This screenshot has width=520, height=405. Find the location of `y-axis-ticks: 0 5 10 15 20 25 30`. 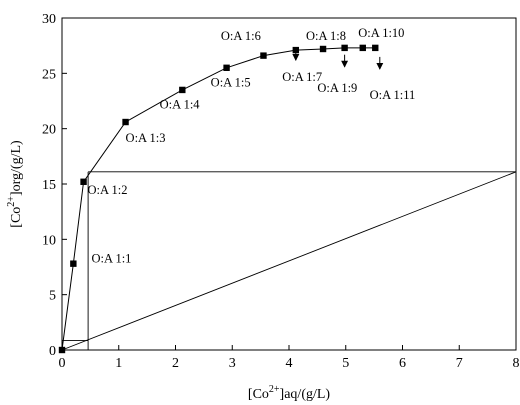

y-axis-ticks: 0 5 10 15 20 25 30 is located at coordinates (54, 185).